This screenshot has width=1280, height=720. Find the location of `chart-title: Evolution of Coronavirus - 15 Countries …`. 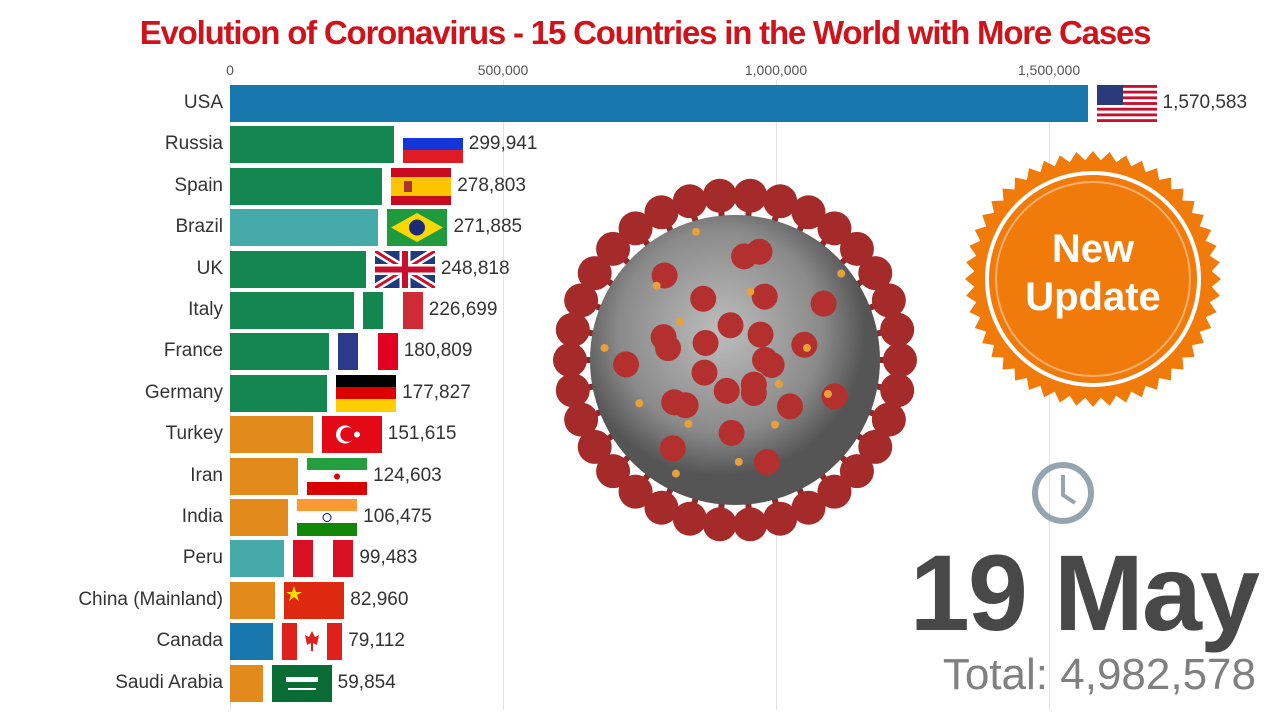

chart-title: Evolution of Coronavirus - 15 Countries … is located at coordinates (645, 32).